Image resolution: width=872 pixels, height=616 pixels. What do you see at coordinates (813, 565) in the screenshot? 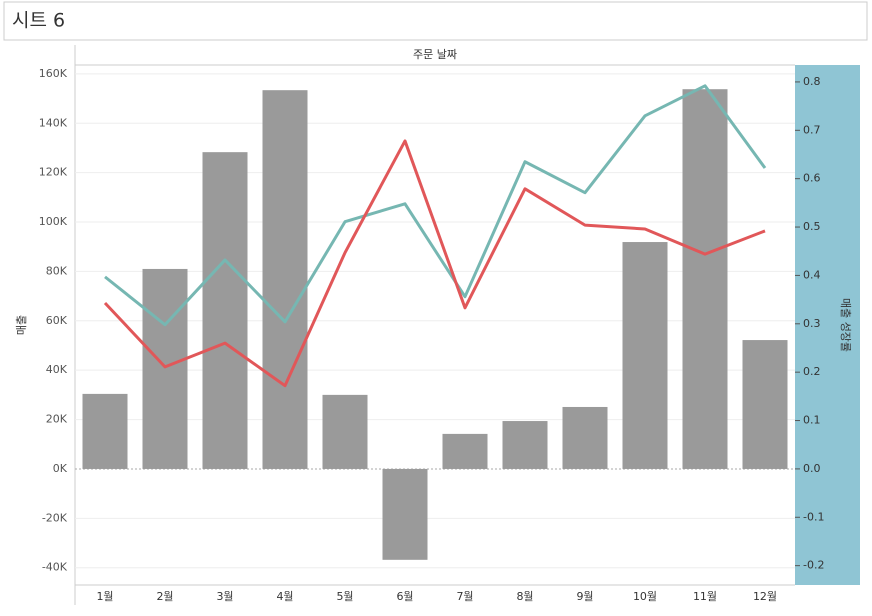
I see `y2-tick-label: -0.2` at bounding box center [813, 565].